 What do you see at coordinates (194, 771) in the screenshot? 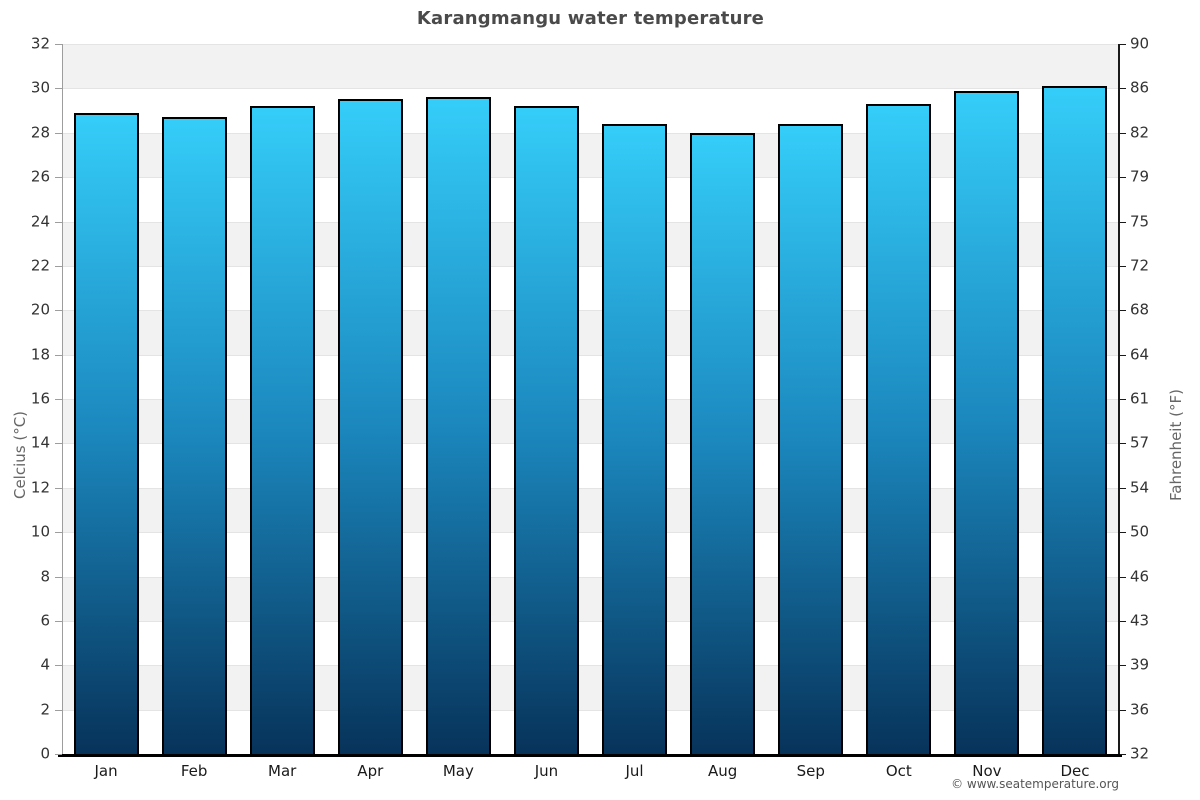
I see `x-tick-label-month: Feb` at bounding box center [194, 771].